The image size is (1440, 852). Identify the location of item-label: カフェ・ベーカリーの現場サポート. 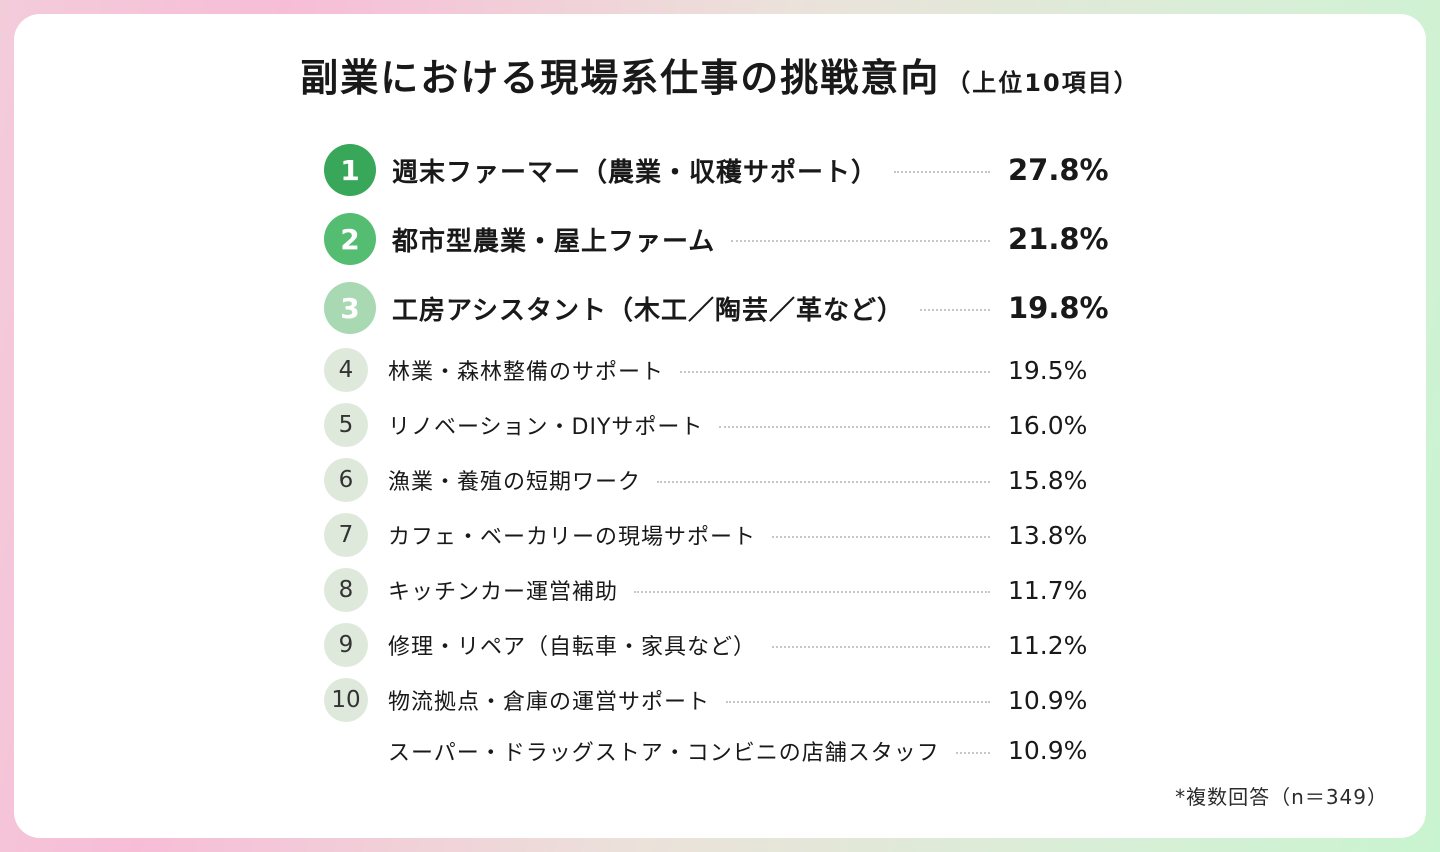
(572, 538).